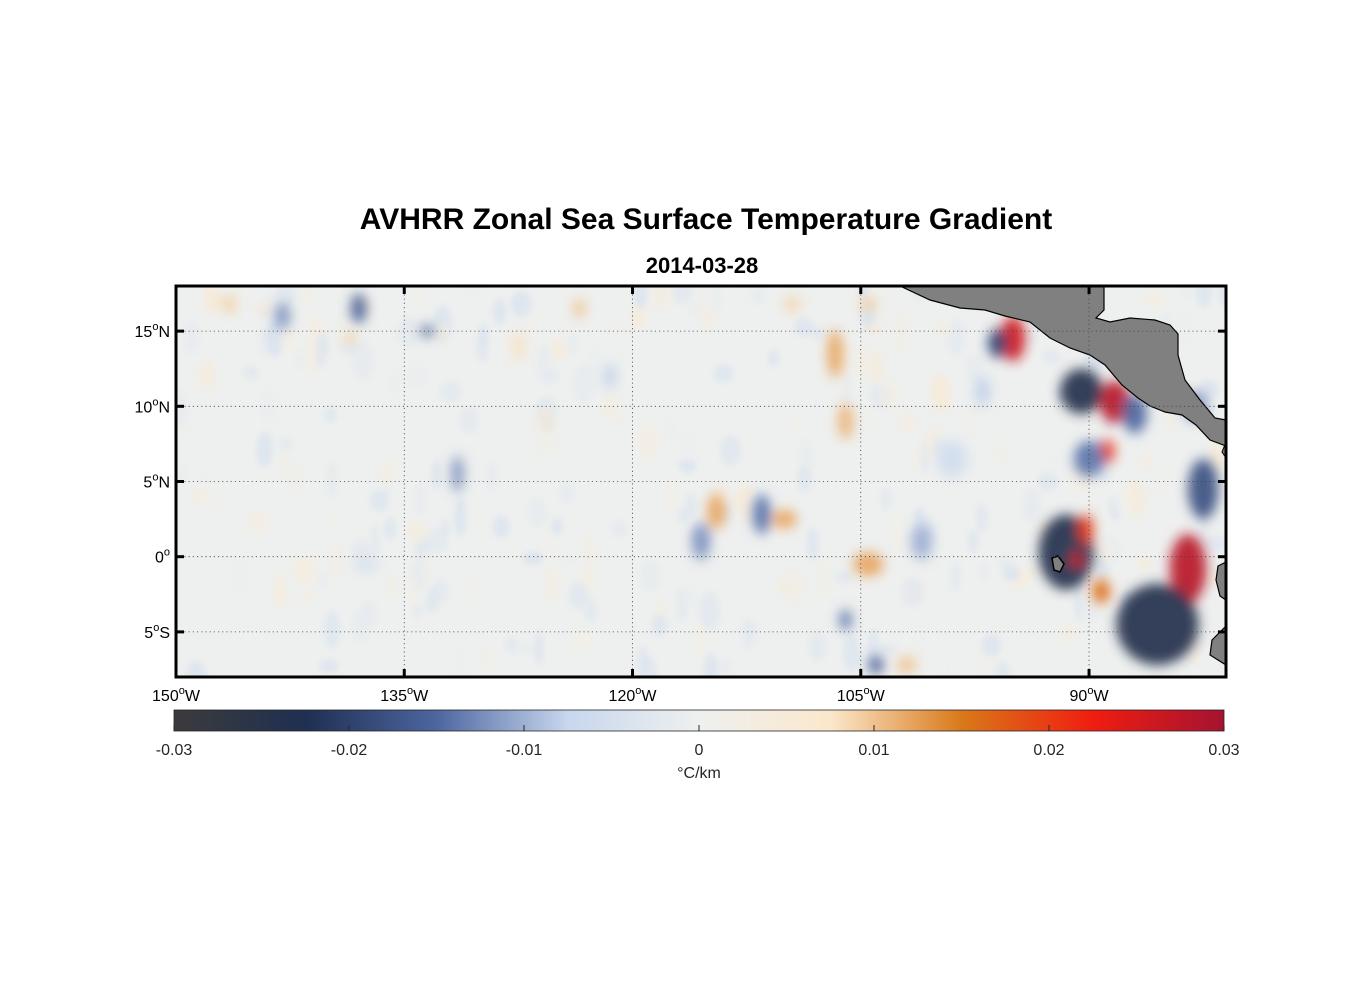  I want to click on colorbar-tick-label: -0.01, so click(524, 750).